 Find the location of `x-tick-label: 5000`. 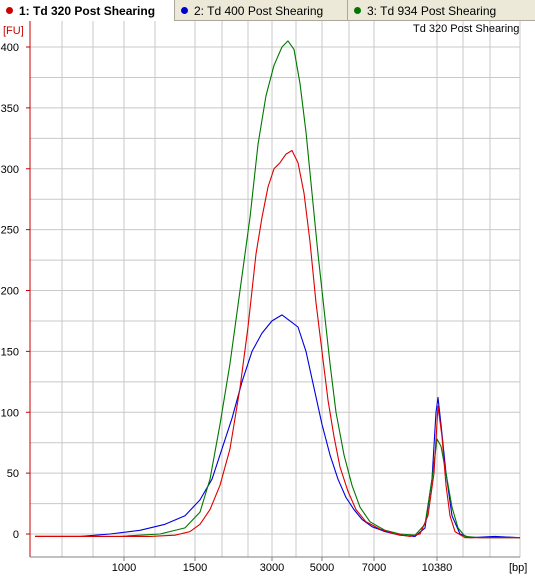

x-tick-label: 5000 is located at coordinates (322, 568).